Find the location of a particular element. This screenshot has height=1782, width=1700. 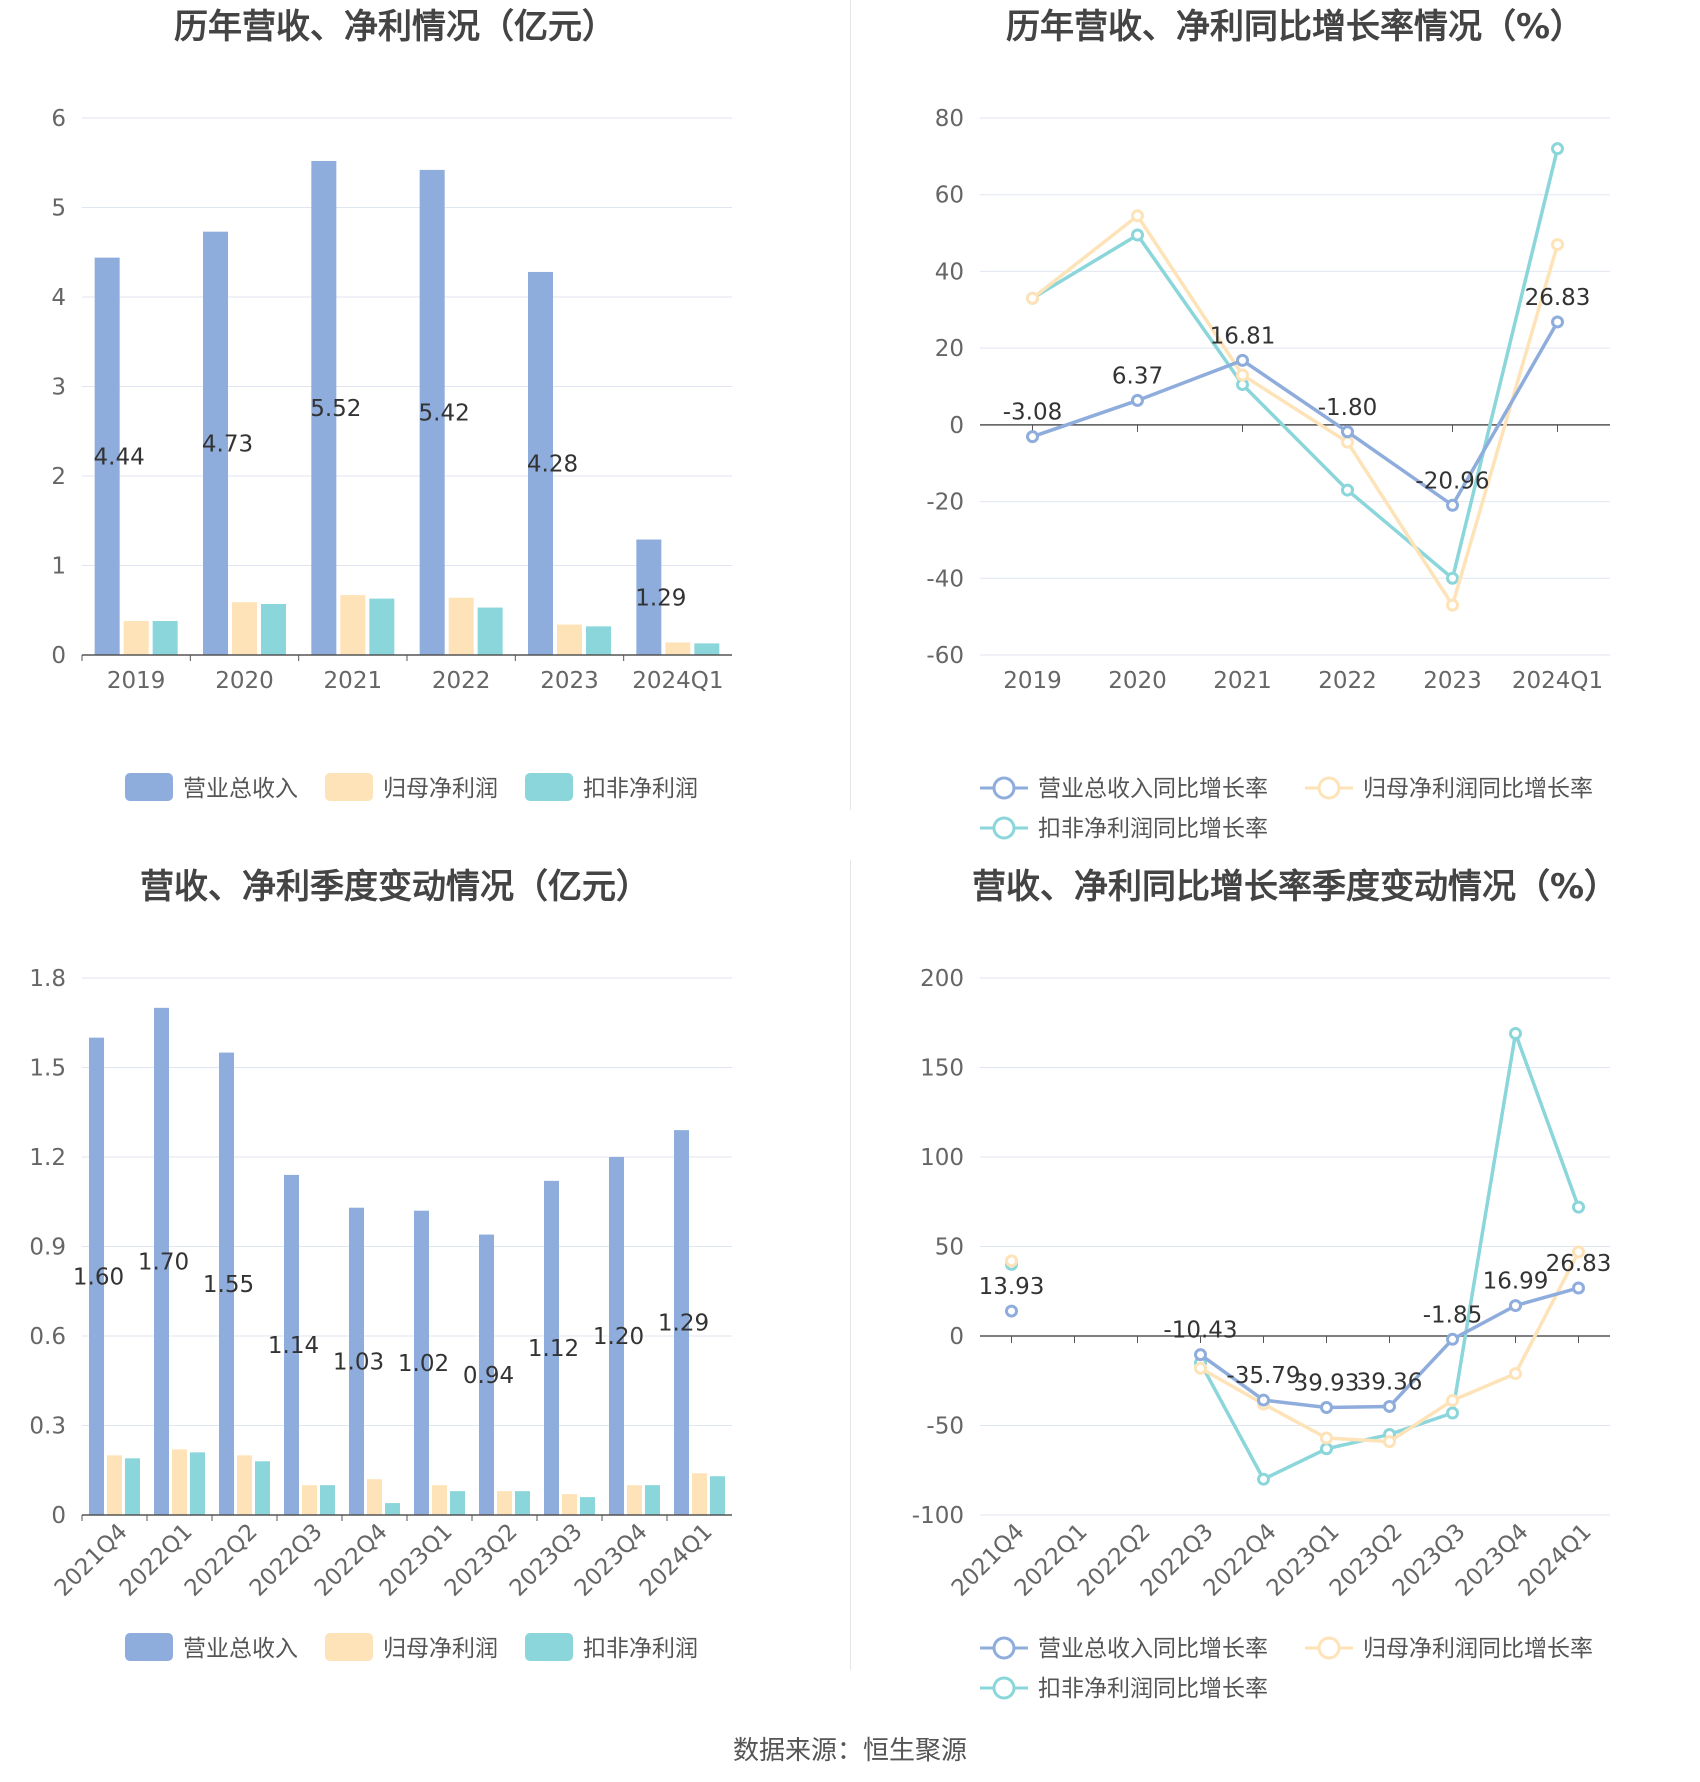

y-tick-label: -20 is located at coordinates (945, 503).